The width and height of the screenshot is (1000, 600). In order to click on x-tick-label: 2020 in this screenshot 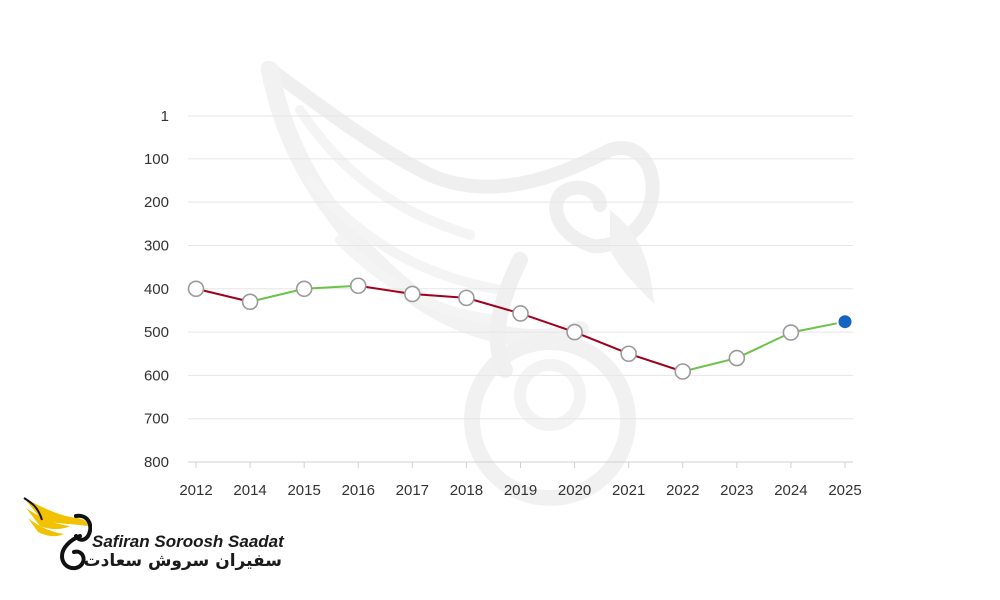, I will do `click(574, 490)`.